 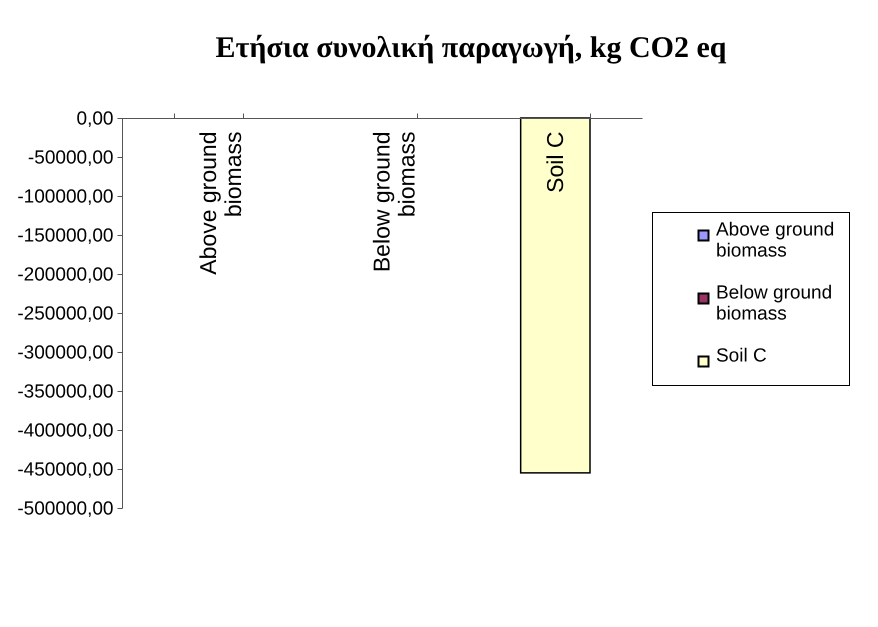 What do you see at coordinates (65, 431) in the screenshot?
I see `y-tick-label: -400000,00` at bounding box center [65, 431].